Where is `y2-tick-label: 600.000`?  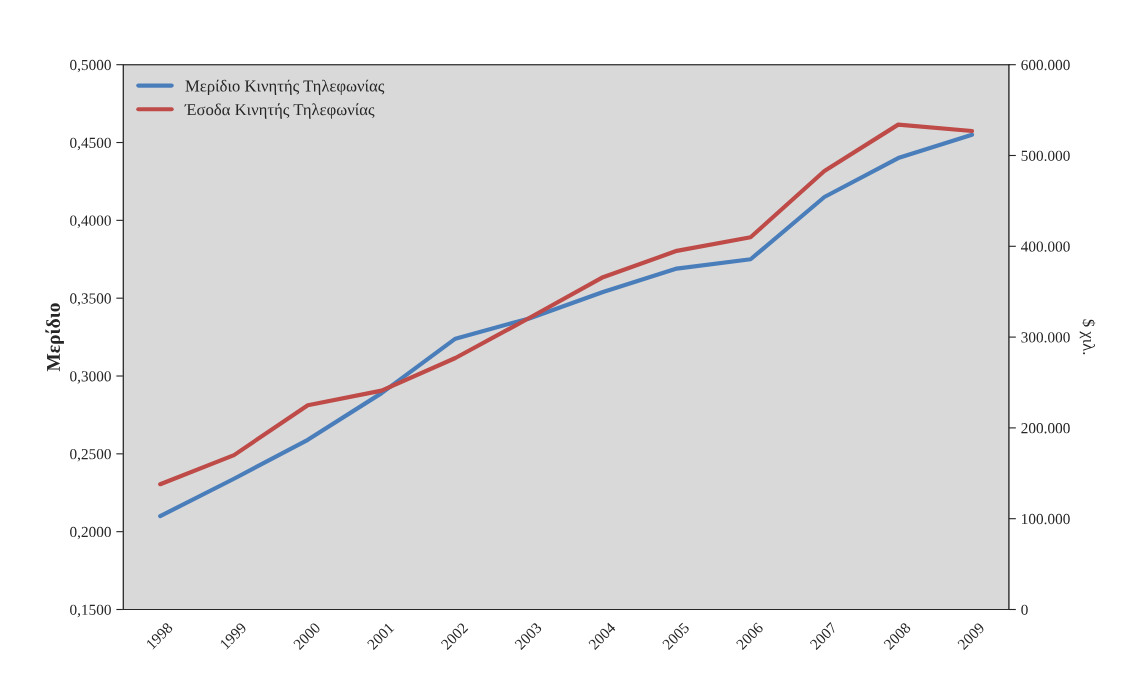
y2-tick-label: 600.000 is located at coordinates (1045, 65).